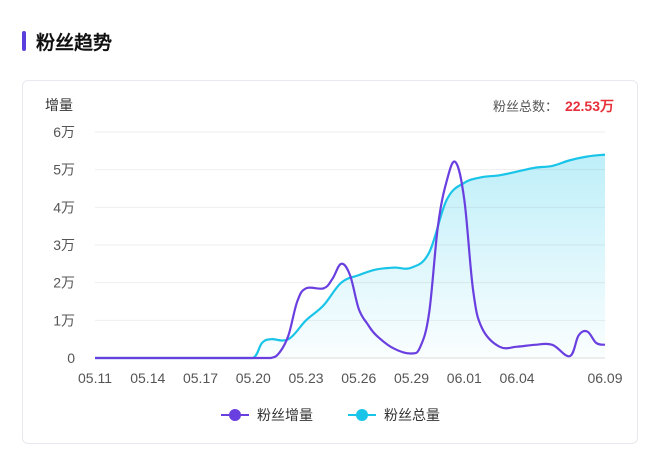 Image resolution: width=666 pixels, height=464 pixels. What do you see at coordinates (64, 170) in the screenshot?
I see `y-tick-label: 5万` at bounding box center [64, 170].